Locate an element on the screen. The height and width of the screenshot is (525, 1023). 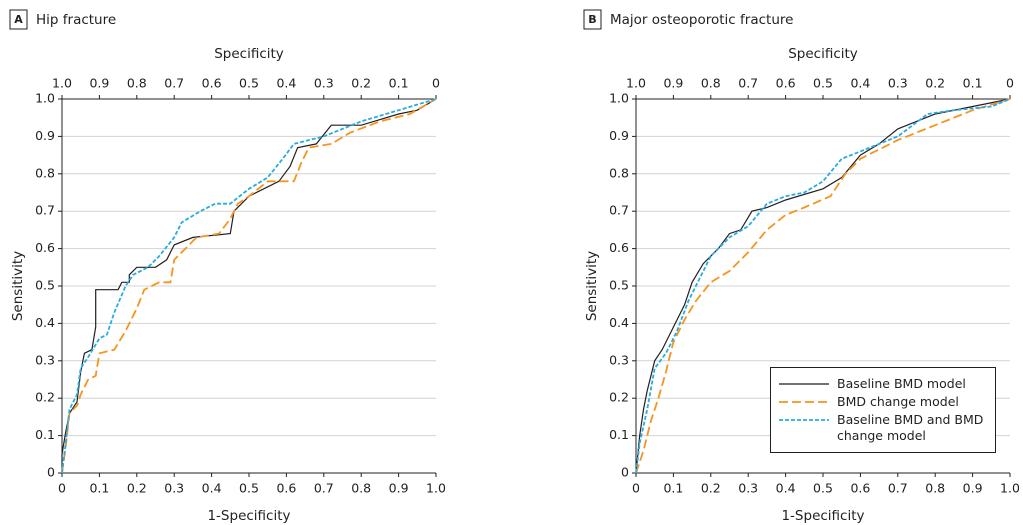
legend-item: BMD change model is located at coordinates (883, 402).